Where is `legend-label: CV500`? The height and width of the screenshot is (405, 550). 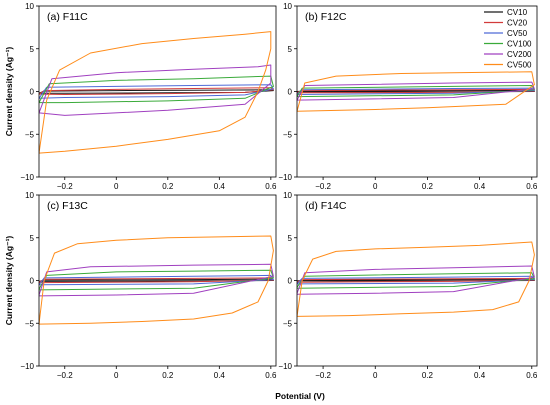 legend-label: CV500 is located at coordinates (519, 65).